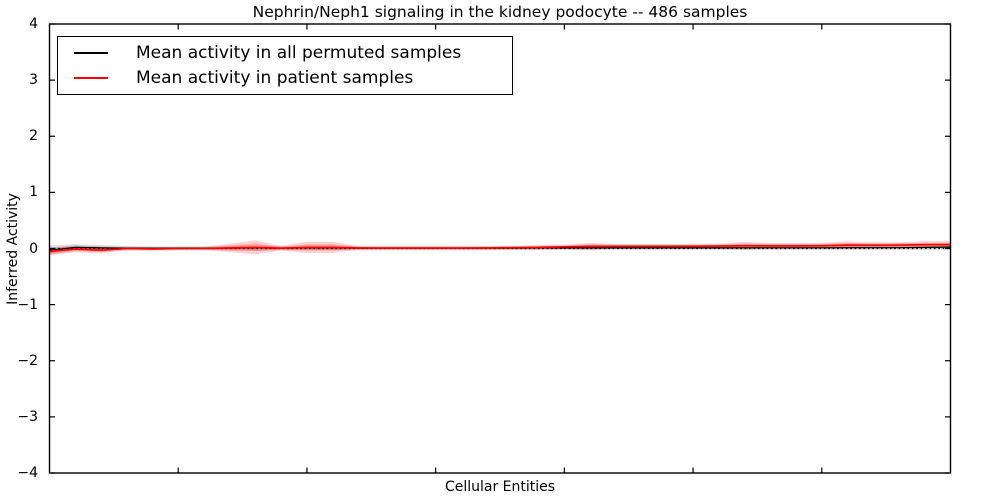 This screenshot has width=1000, height=500. What do you see at coordinates (275, 77) in the screenshot?
I see `legend-label-patient: Mean activity in patient samples` at bounding box center [275, 77].